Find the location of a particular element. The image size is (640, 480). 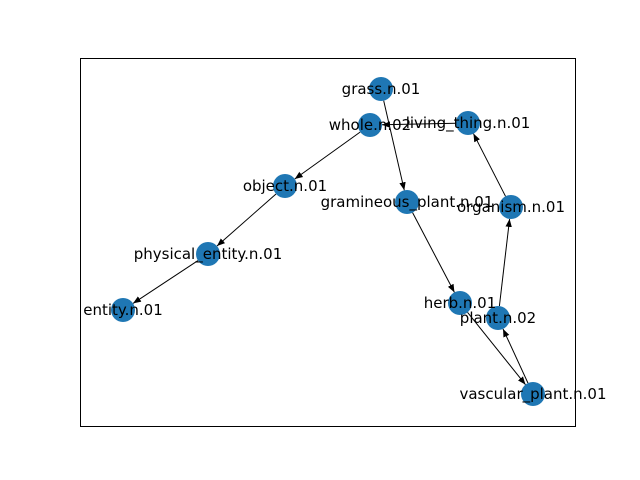

node-label-physical-entity: physical_entity.n.01 is located at coordinates (208, 254).